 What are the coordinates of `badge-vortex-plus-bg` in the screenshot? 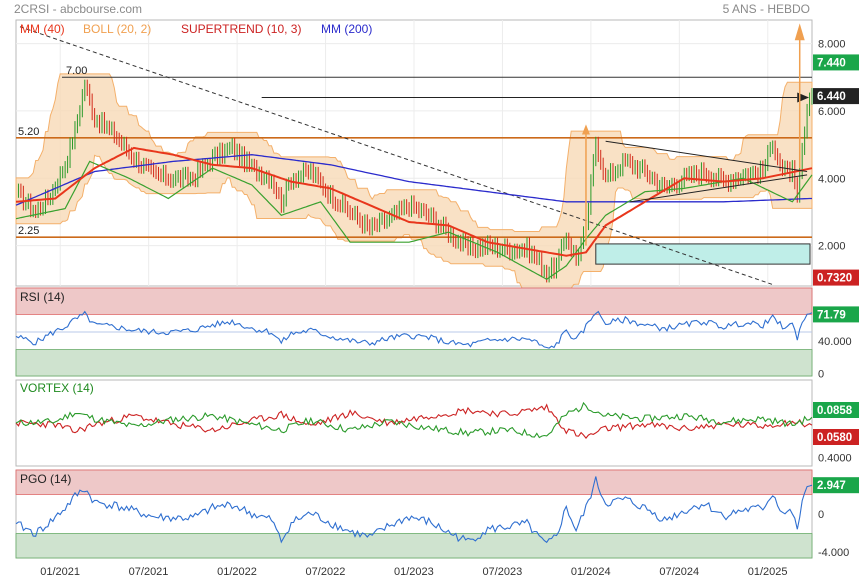 It's located at (836, 410).